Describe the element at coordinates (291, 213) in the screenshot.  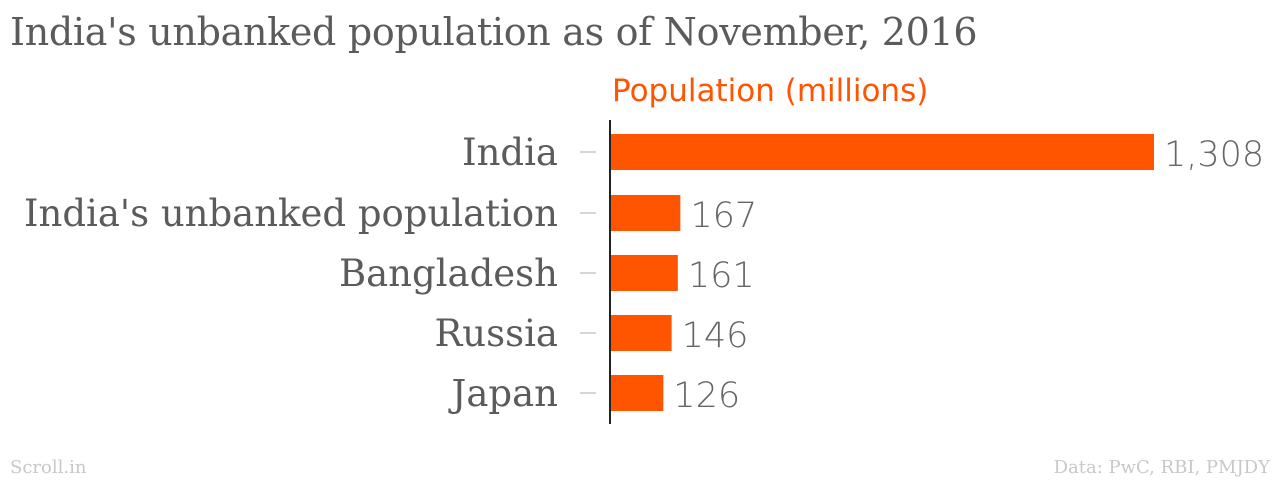
I see `category-label: India's unbanked population` at that location.